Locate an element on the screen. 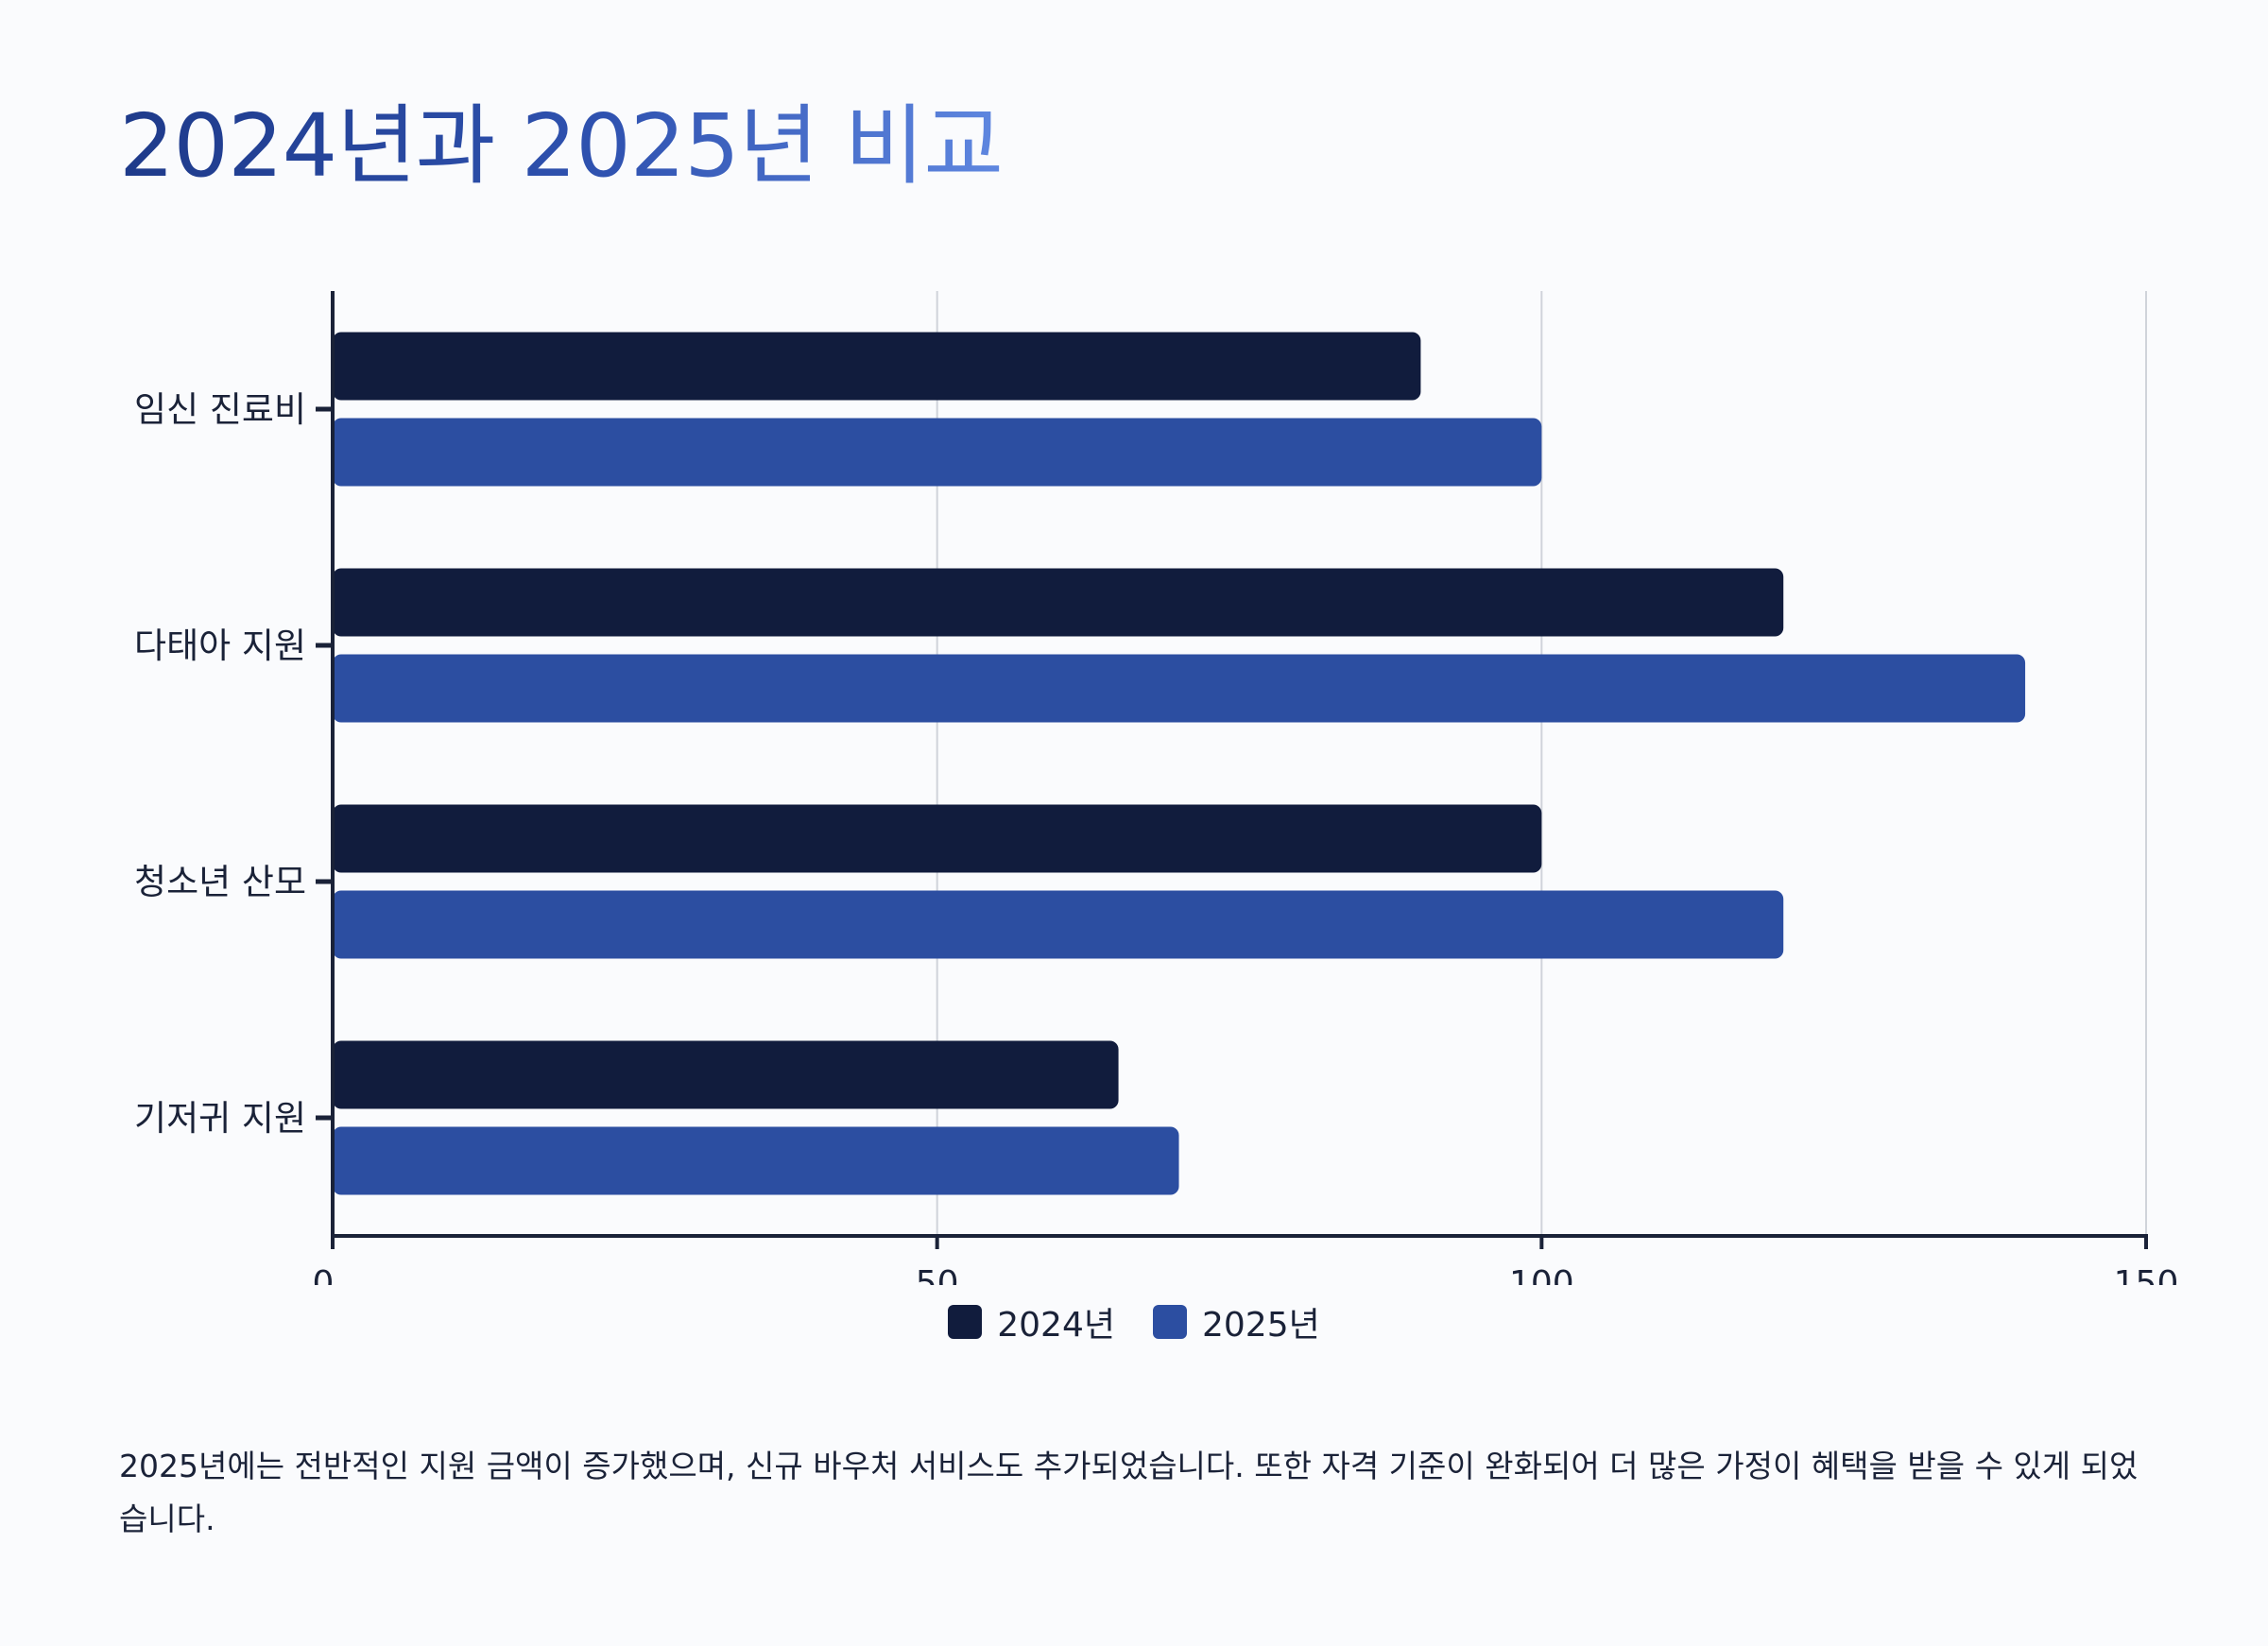 The width and height of the screenshot is (2268, 1646). x-tick-label: 100 is located at coordinates (1541, 1274).